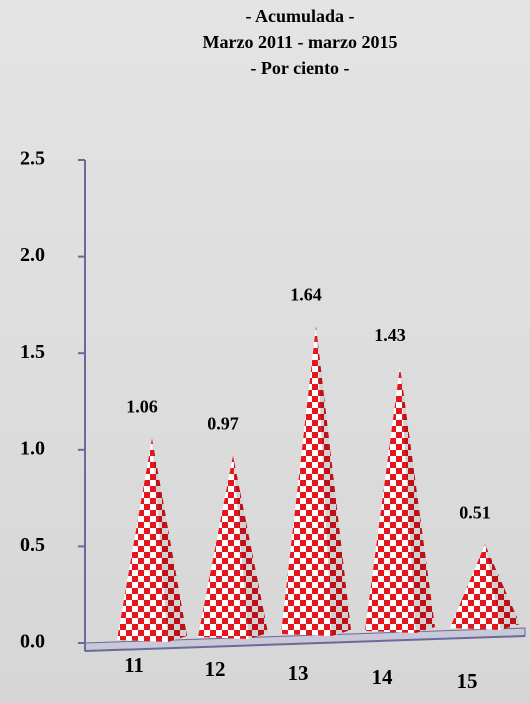 Image resolution: width=530 pixels, height=703 pixels. I want to click on x-tick-label: 13, so click(298, 673).